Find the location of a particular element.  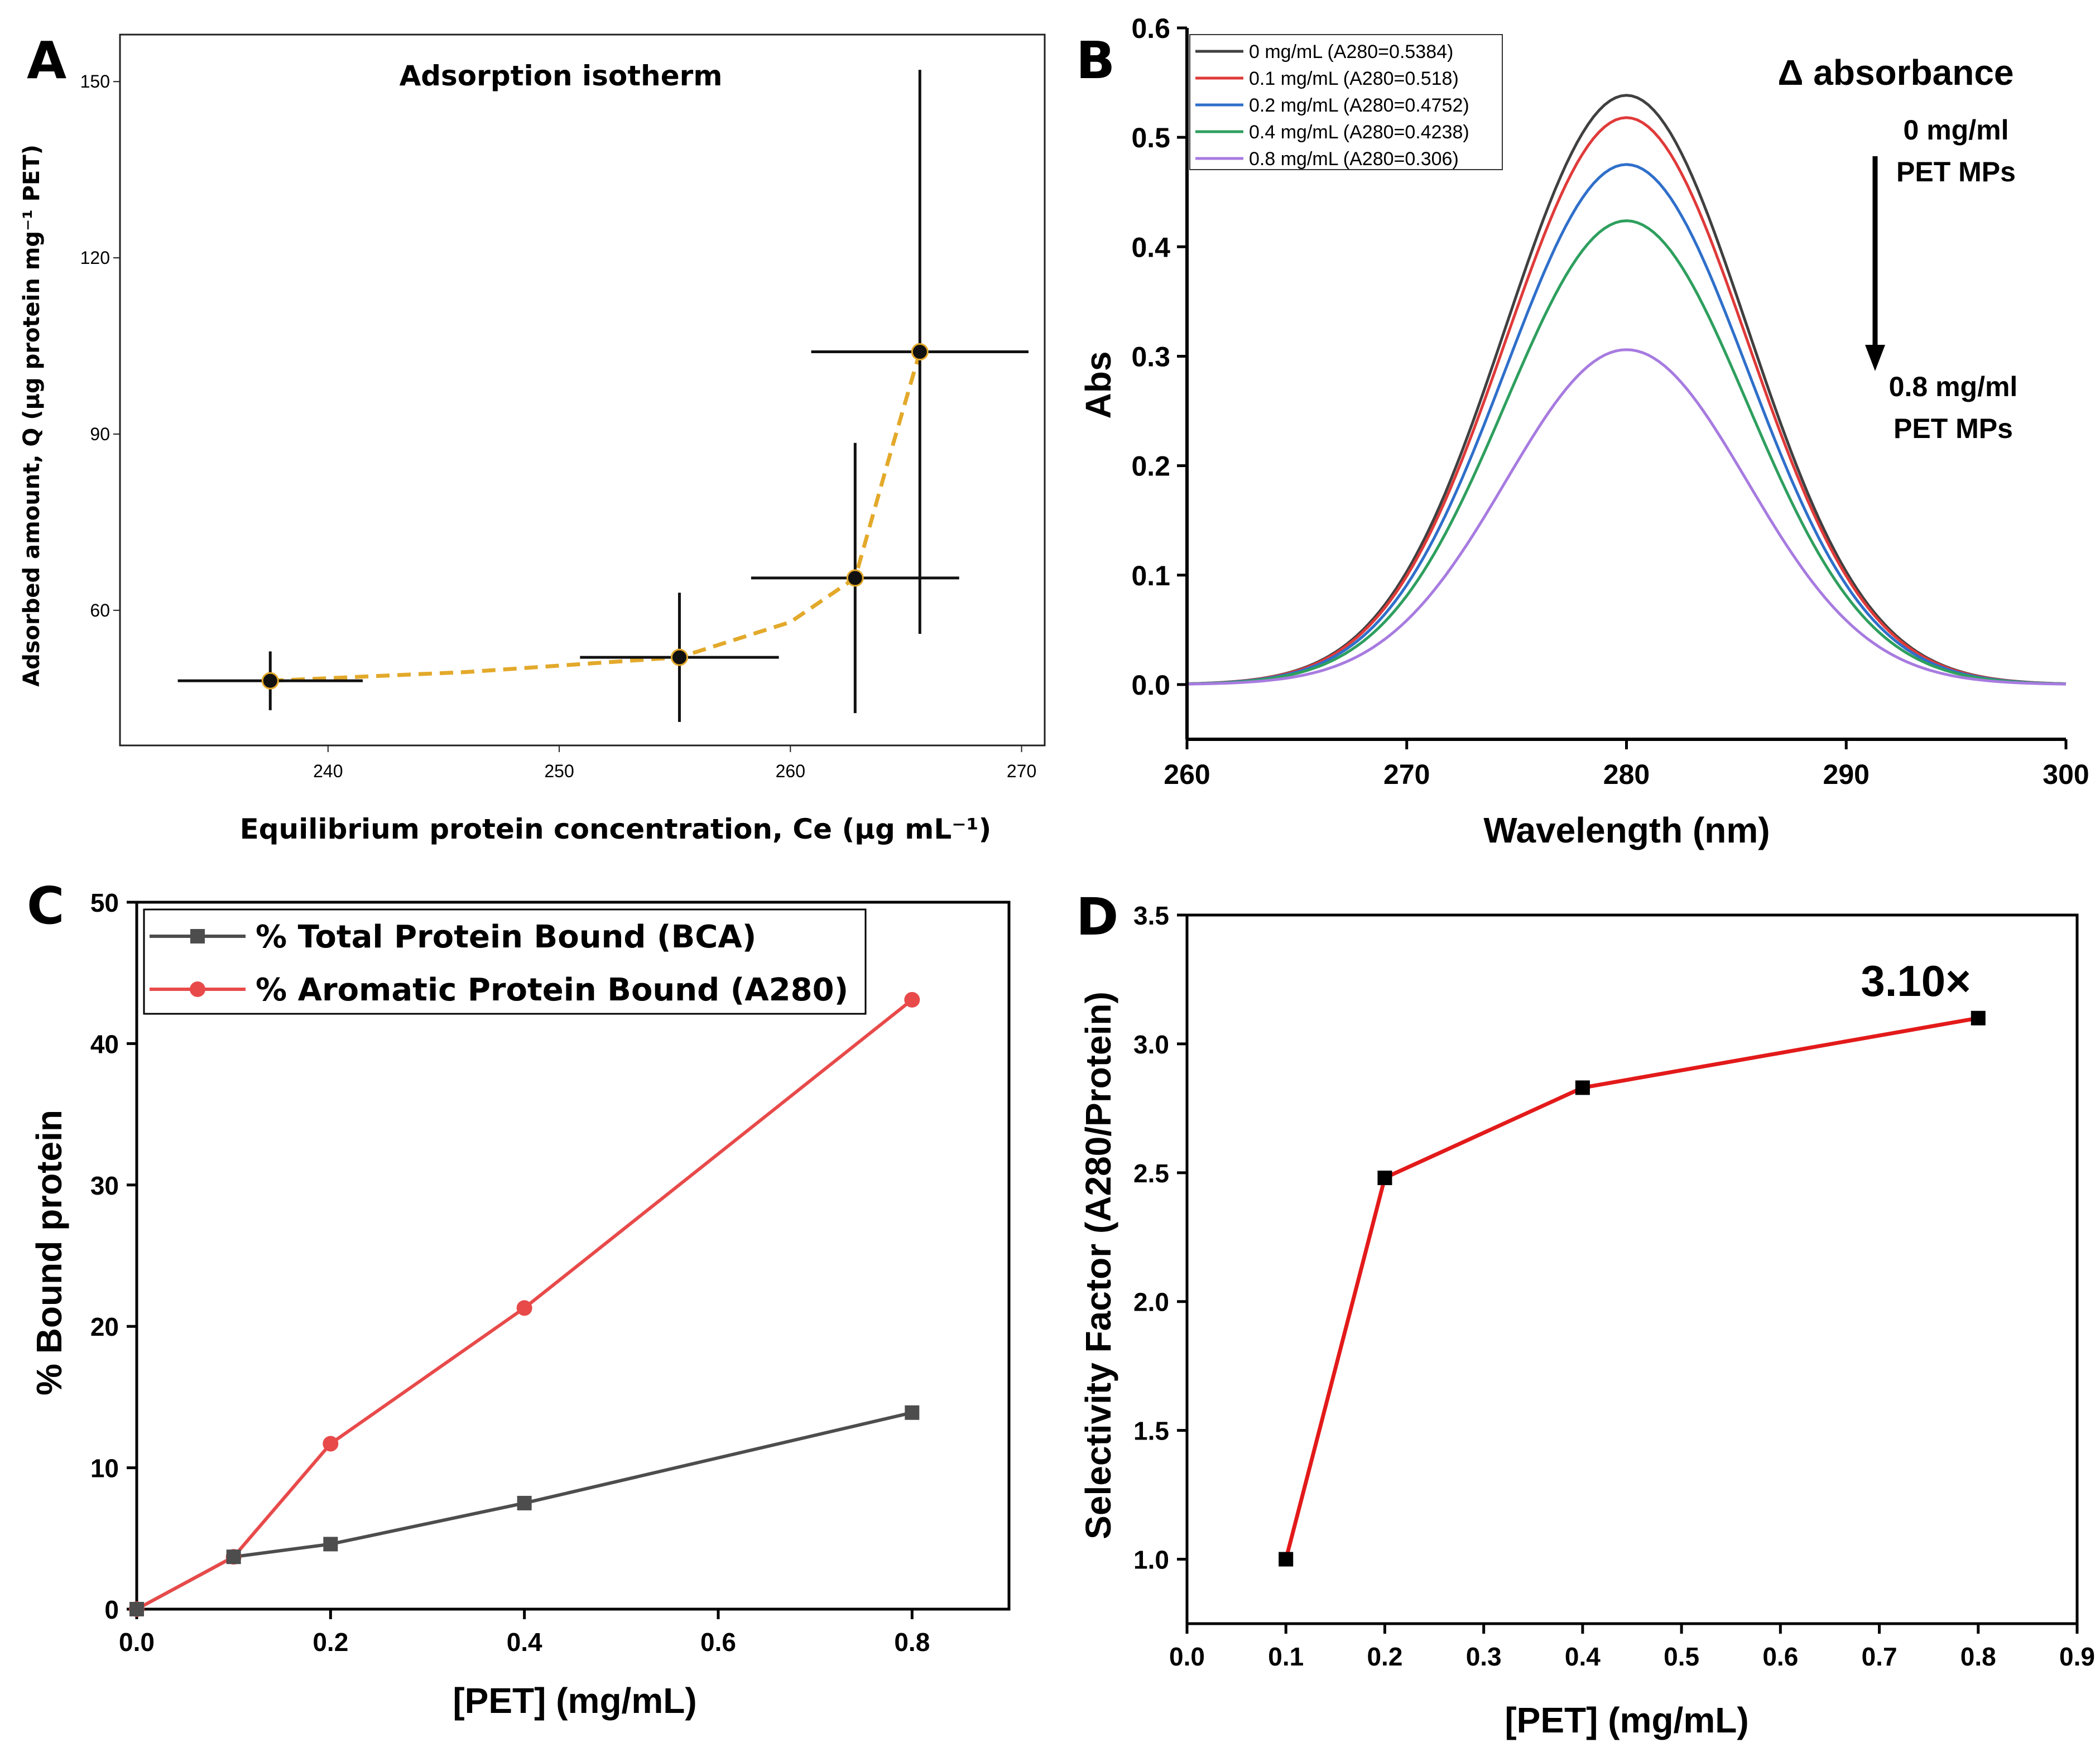

panel-c-y-tick-label: 30 is located at coordinates (104, 1185).